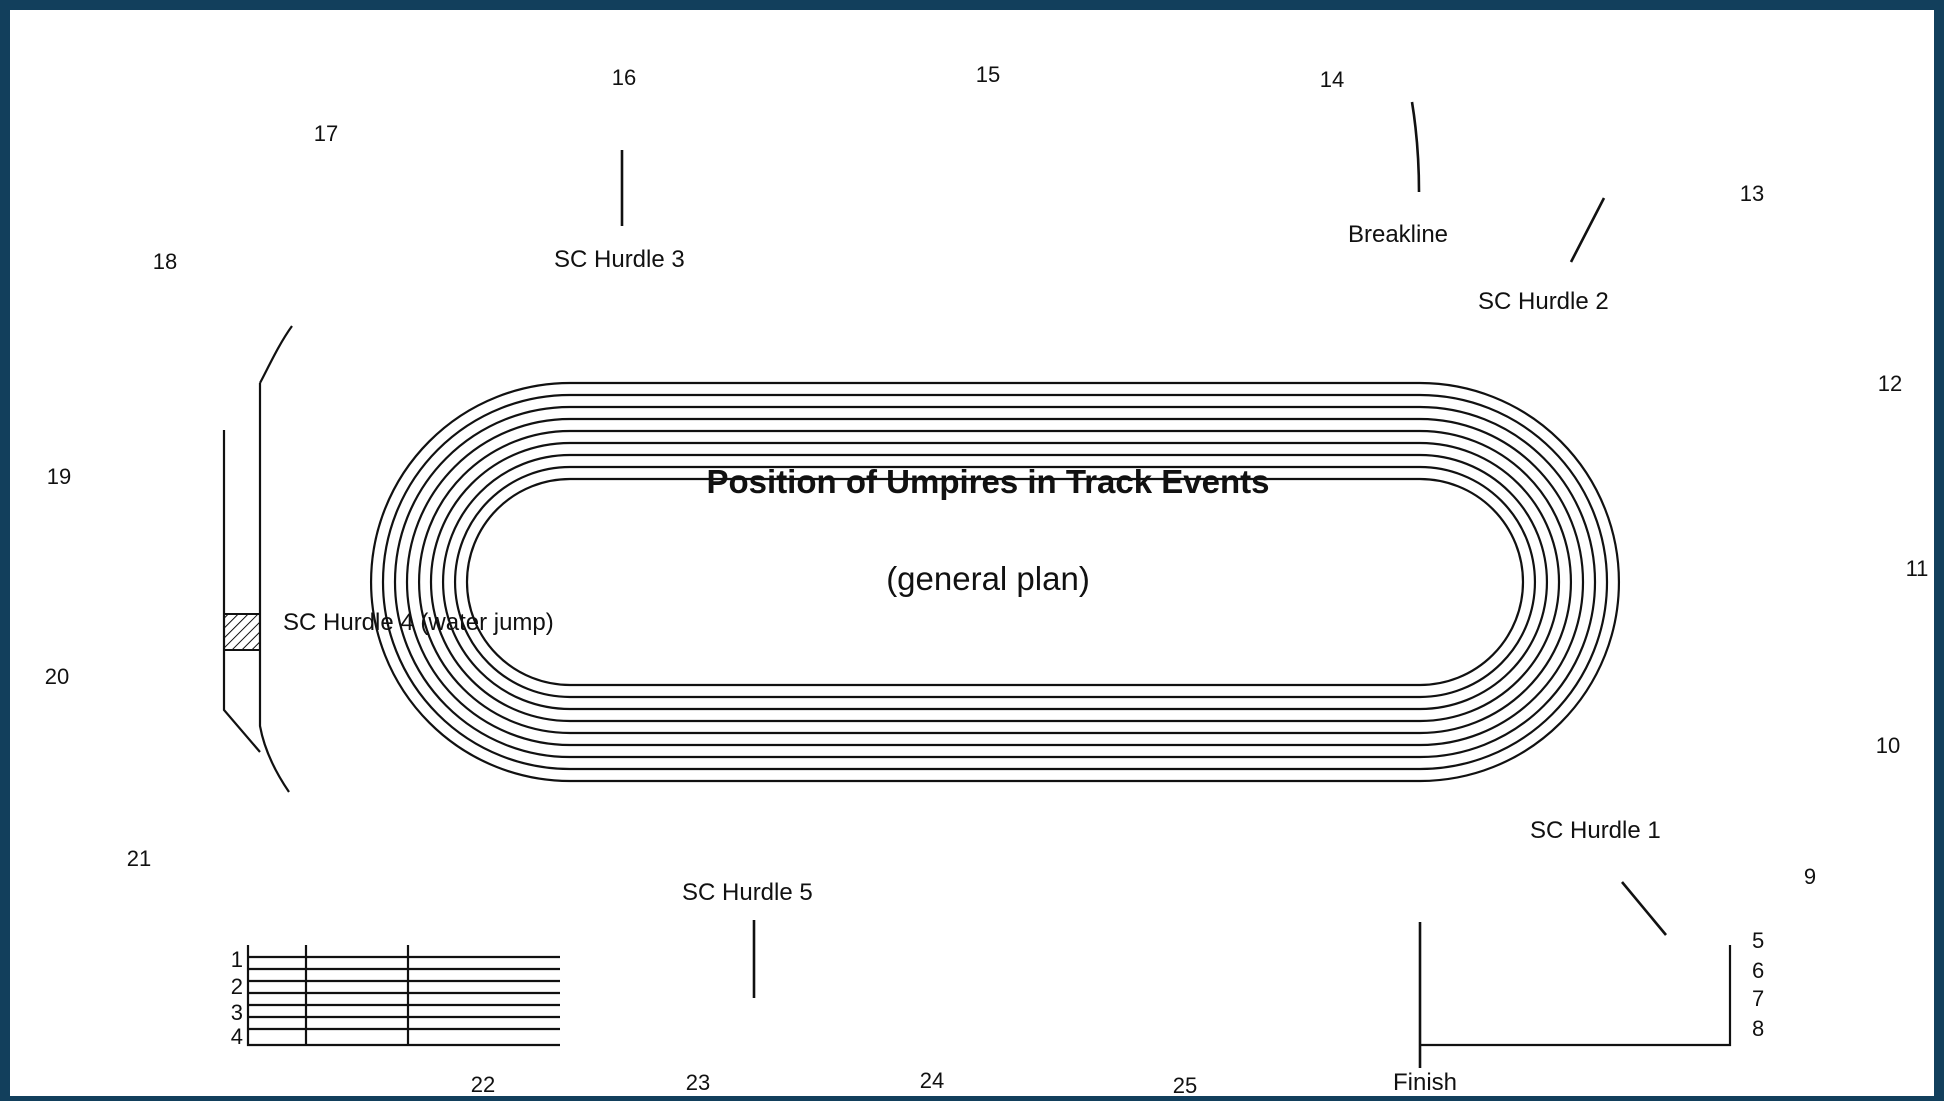 The width and height of the screenshot is (1944, 1101). I want to click on lane-numbers: 1 2 3 4 5 6 7 8, so click(998, 988).